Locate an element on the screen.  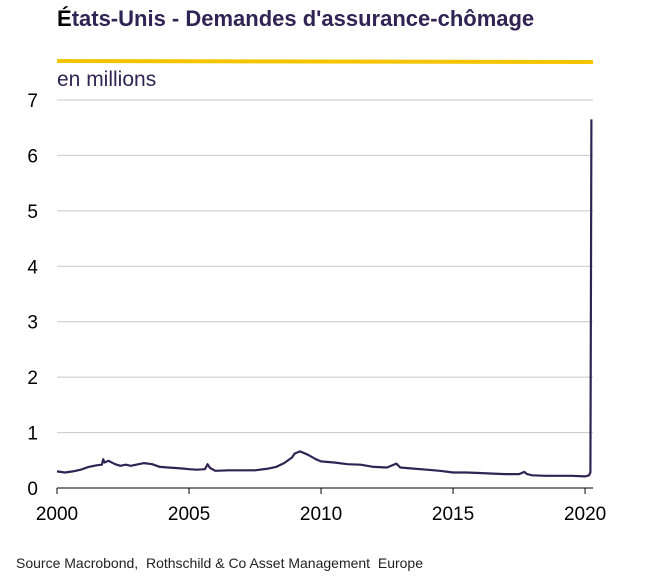
chart-title-accent: É is located at coordinates (64, 18).